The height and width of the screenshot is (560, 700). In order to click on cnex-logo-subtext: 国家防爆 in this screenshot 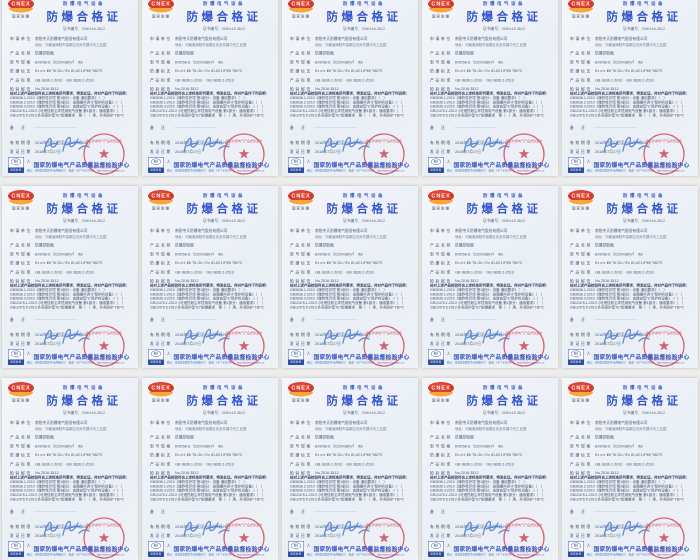, I will do `click(301, 401)`.